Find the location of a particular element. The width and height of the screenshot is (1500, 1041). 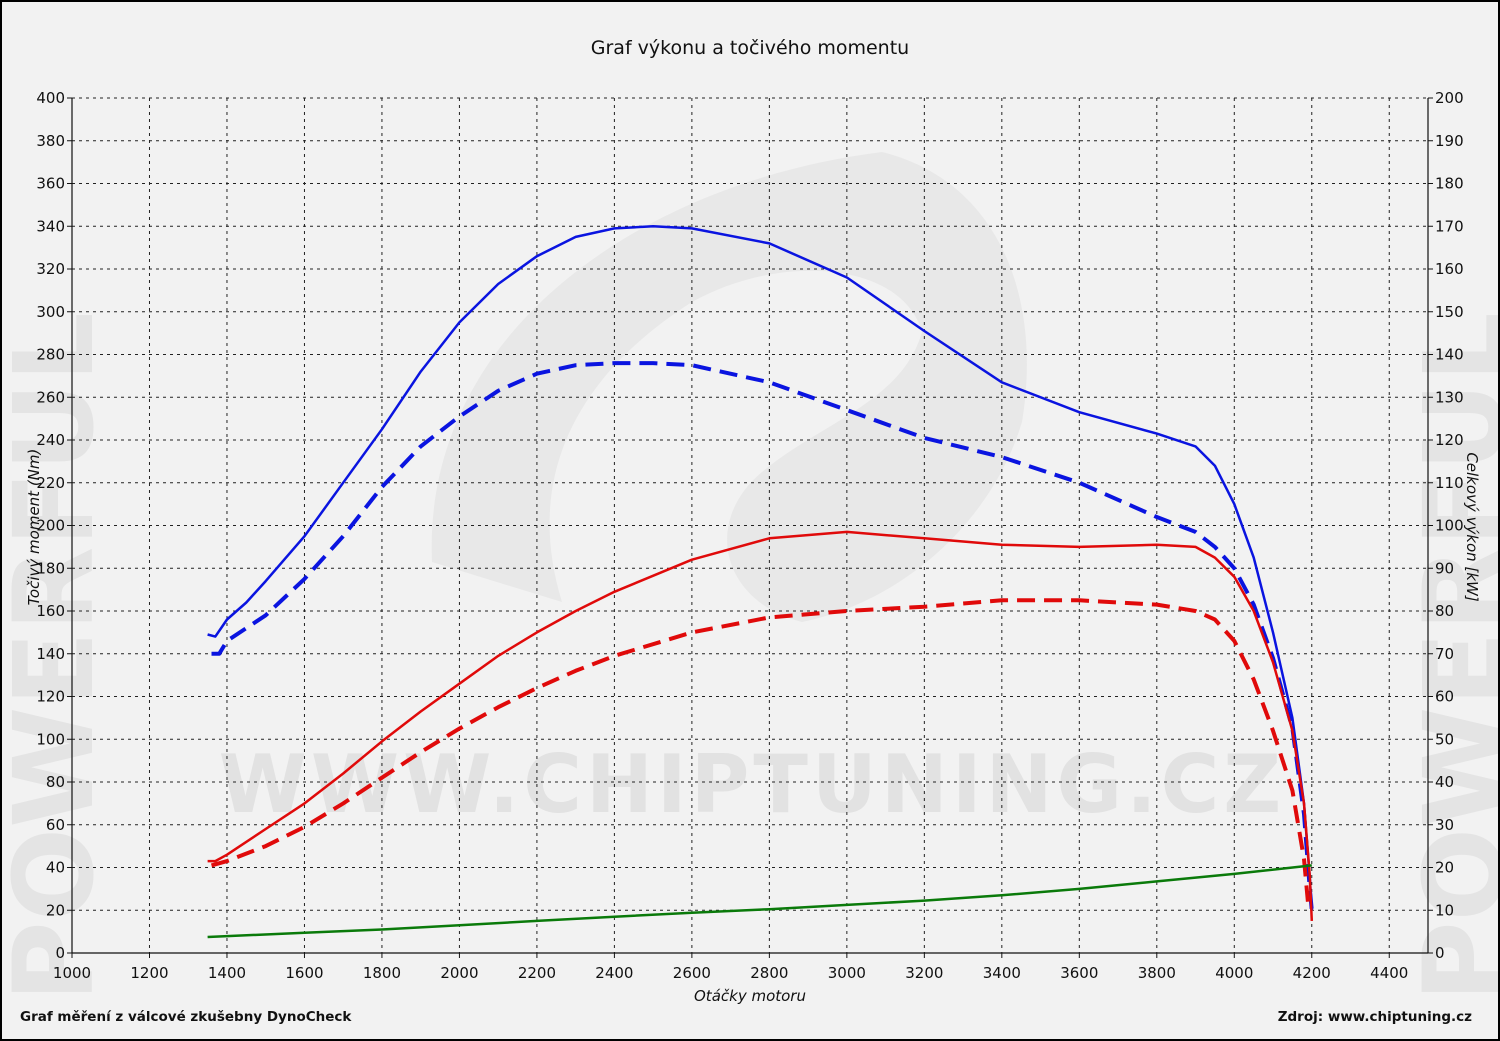

y-tick-label-left: 380 is located at coordinates (50, 141).